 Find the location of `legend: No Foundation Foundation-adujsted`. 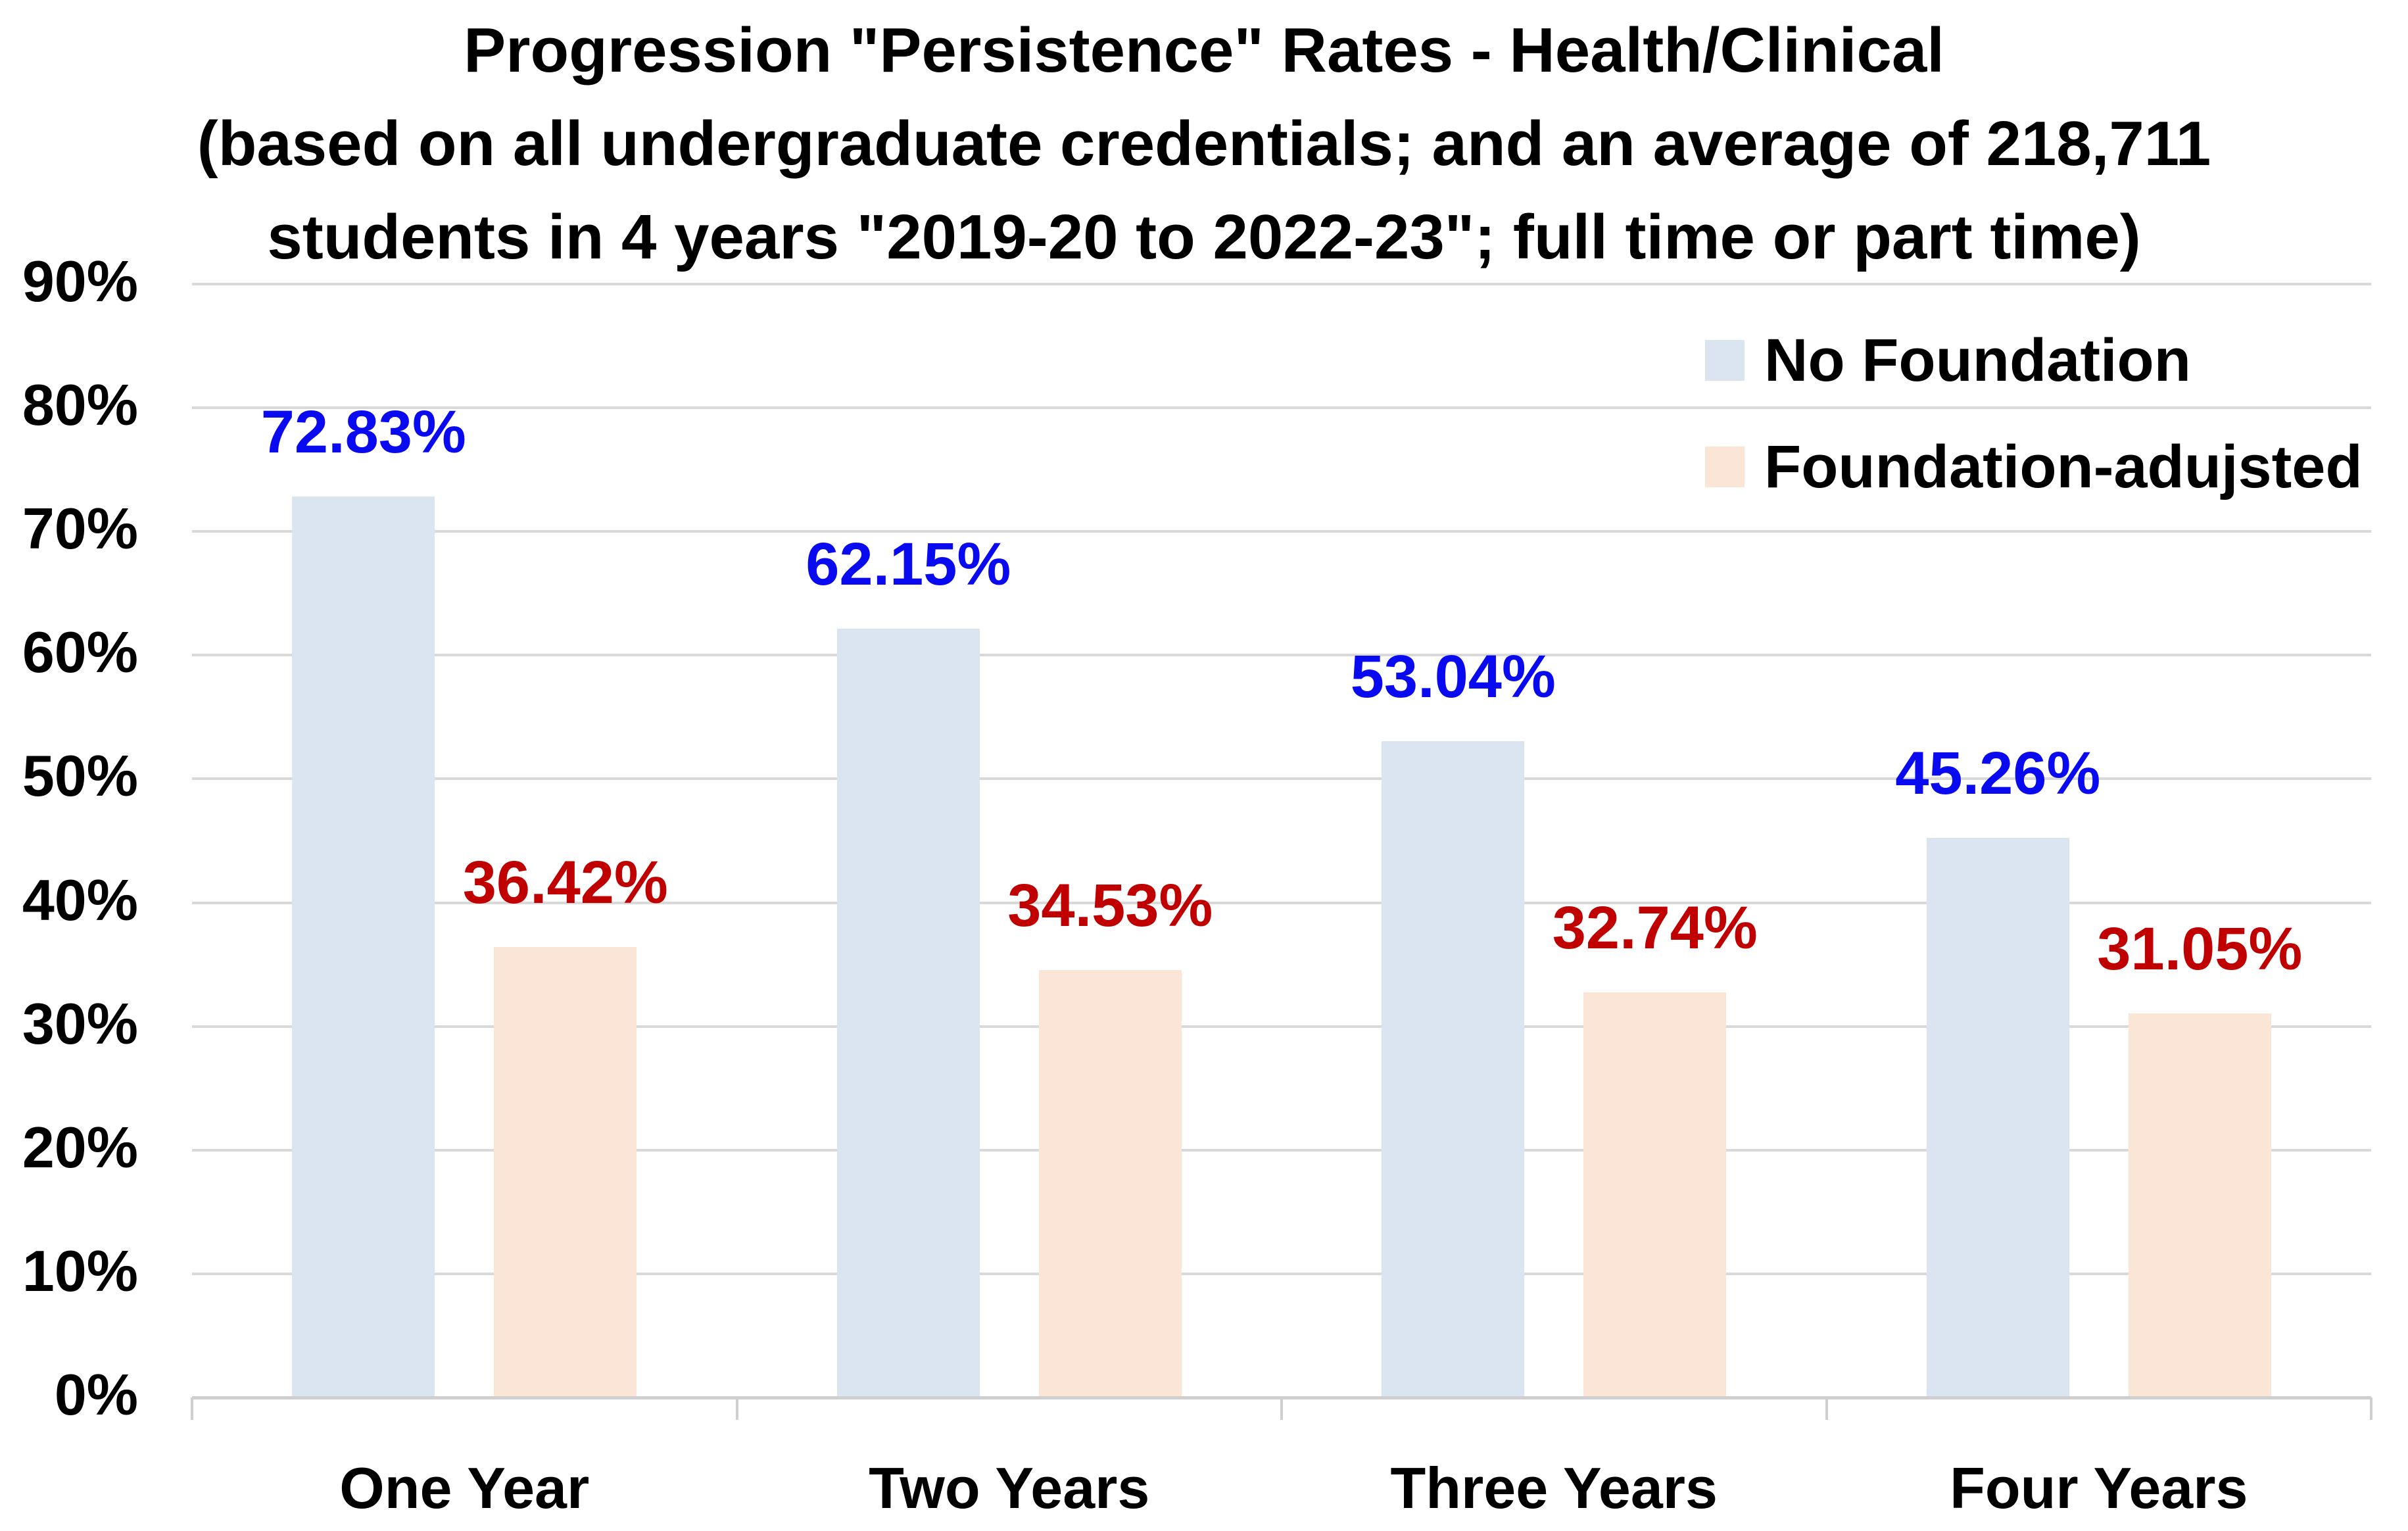

legend: No Foundation Foundation-adujsted is located at coordinates (2034, 435).